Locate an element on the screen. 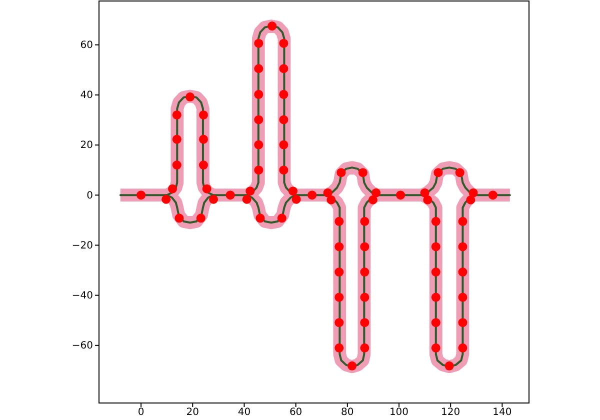 This screenshot has width=600, height=420. y-tick-label: 0 is located at coordinates (89, 196).